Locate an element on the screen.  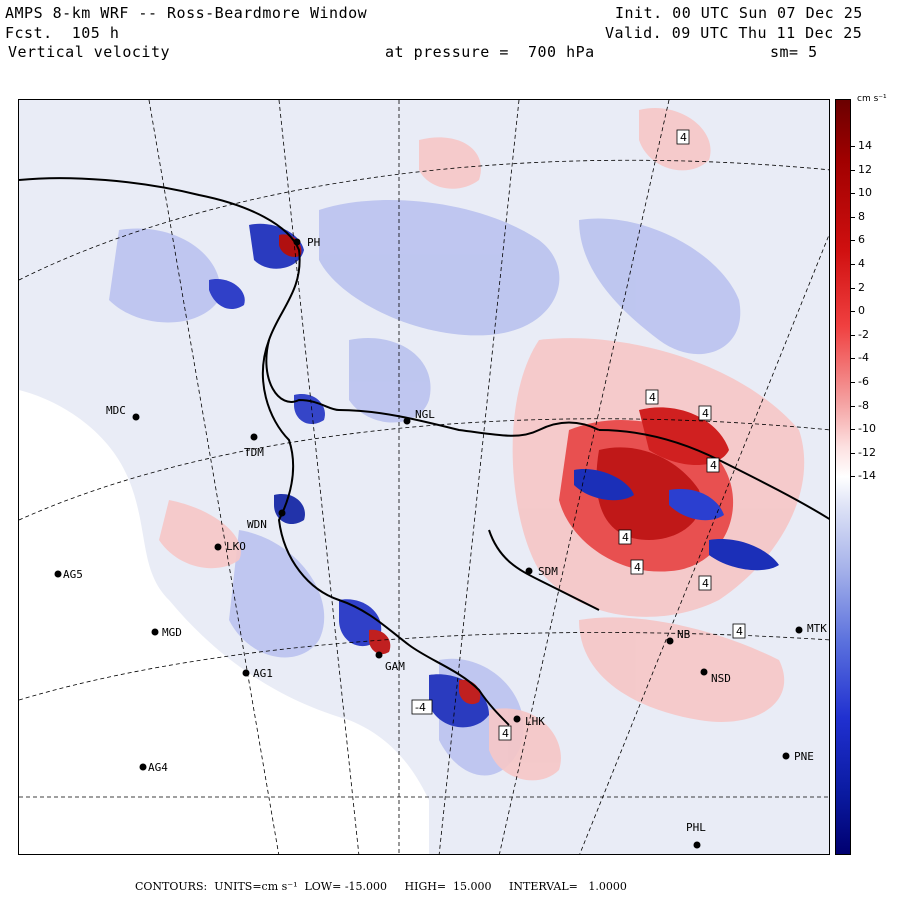
svg-text: PNE is located at coordinates (804, 756).